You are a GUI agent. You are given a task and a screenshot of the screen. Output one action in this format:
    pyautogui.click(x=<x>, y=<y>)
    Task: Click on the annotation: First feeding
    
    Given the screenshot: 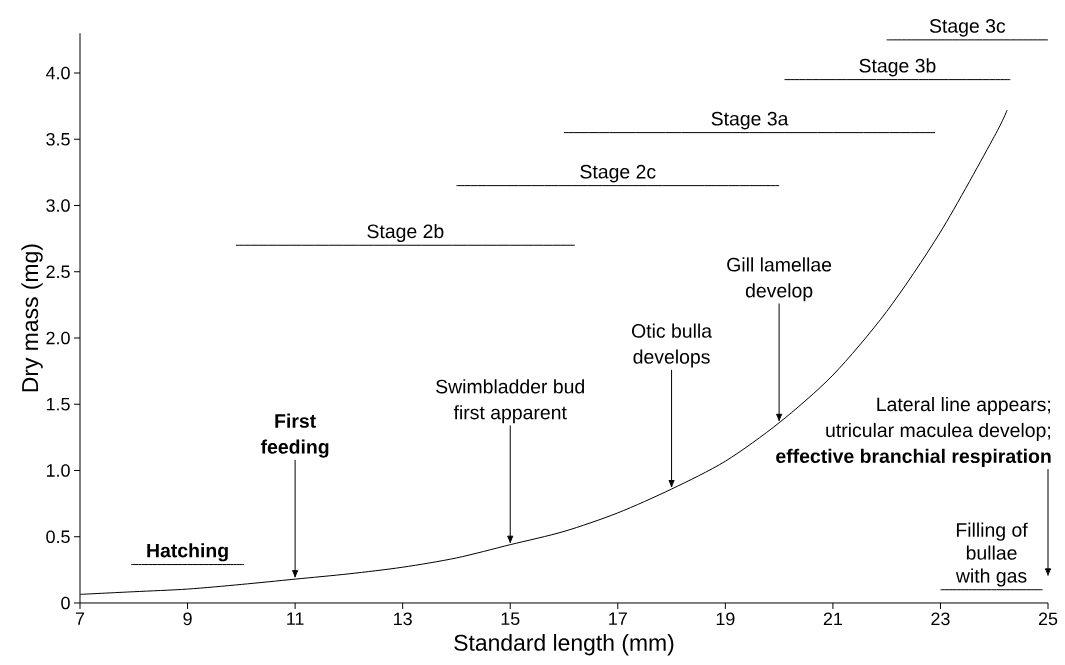 What is the action you would take?
    pyautogui.click(x=294, y=435)
    